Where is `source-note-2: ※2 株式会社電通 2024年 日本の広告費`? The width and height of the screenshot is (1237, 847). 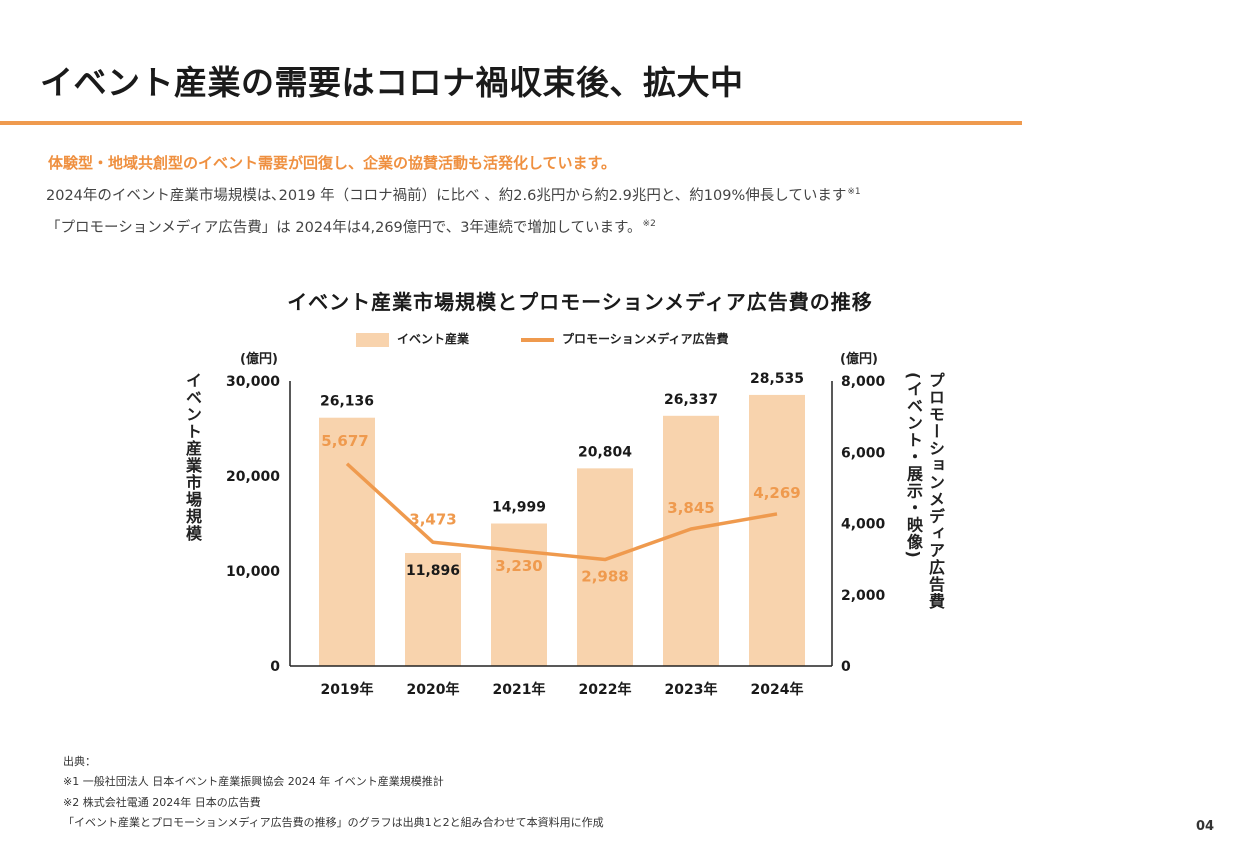
source-note-2: ※2 株式会社電通 2024年 日本の広告費 is located at coordinates (162, 802).